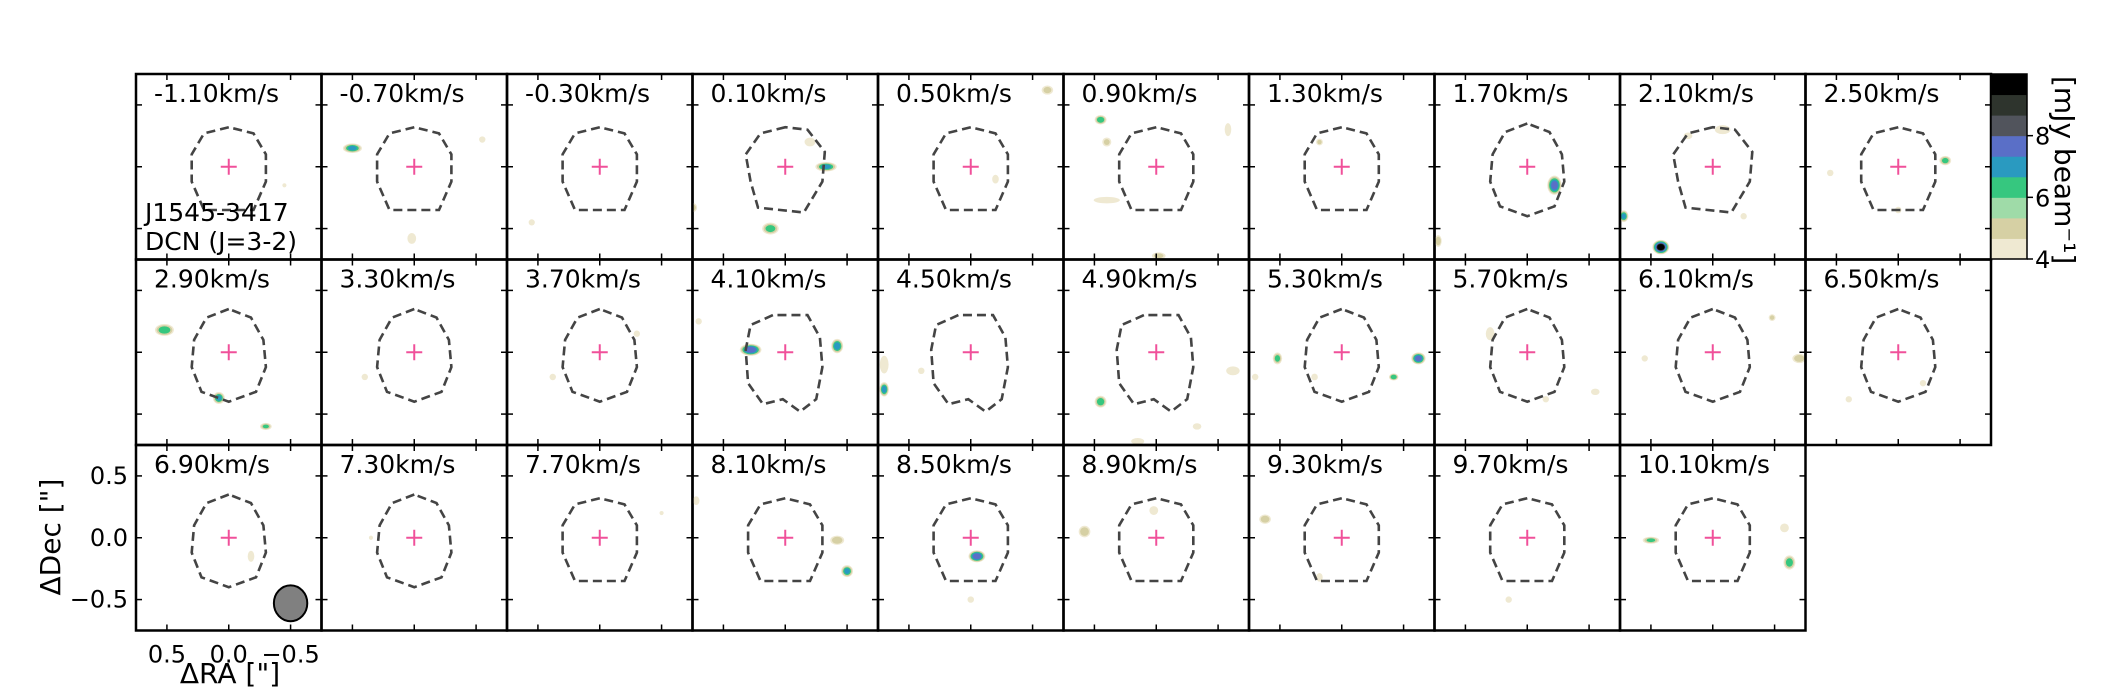 The width and height of the screenshot is (2112, 700). I want to click on channel-panel: 10.10km/s, so click(1712, 537).